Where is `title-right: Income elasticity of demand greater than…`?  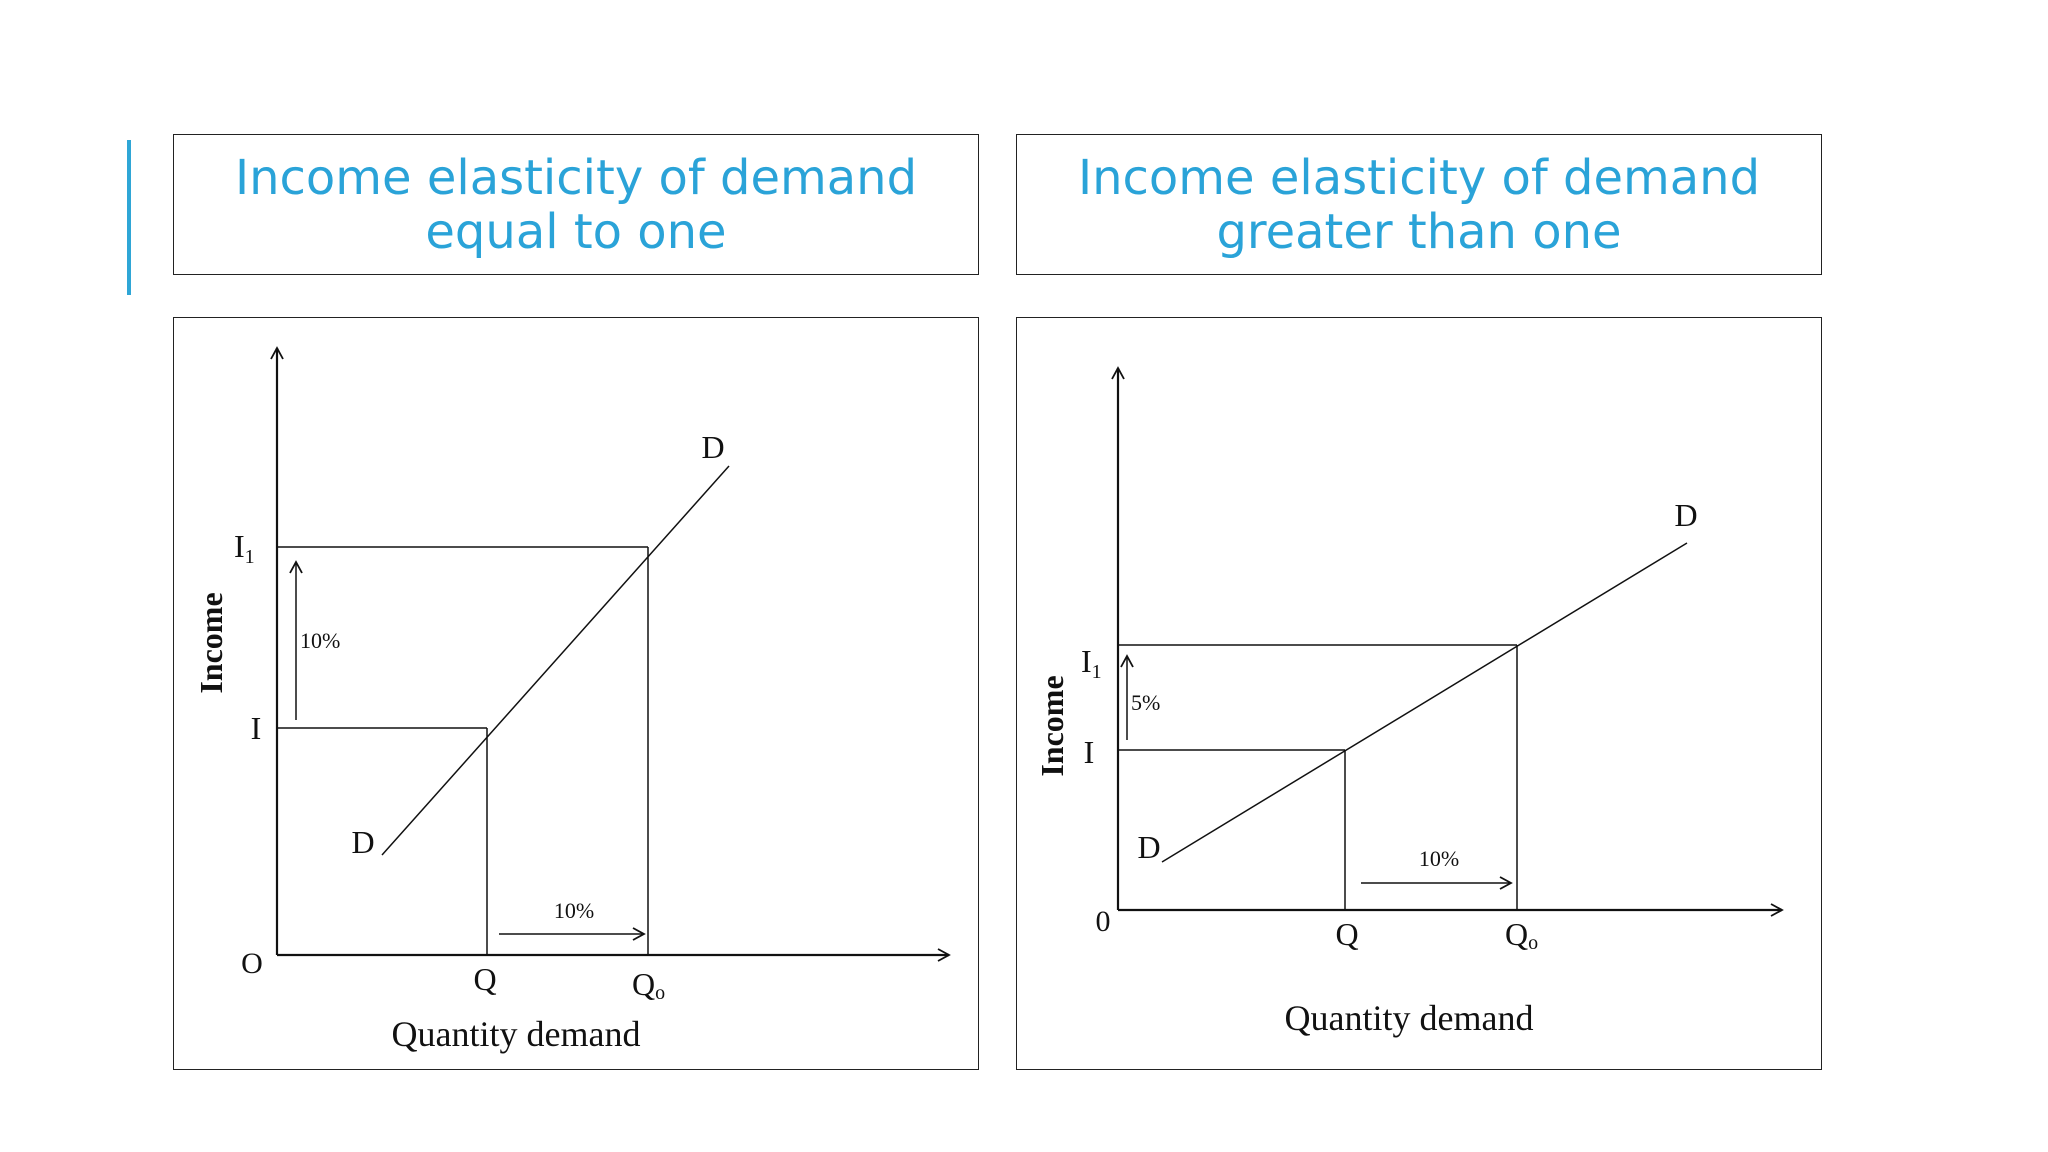 title-right: Income elasticity of demand greater than… is located at coordinates (1419, 204).